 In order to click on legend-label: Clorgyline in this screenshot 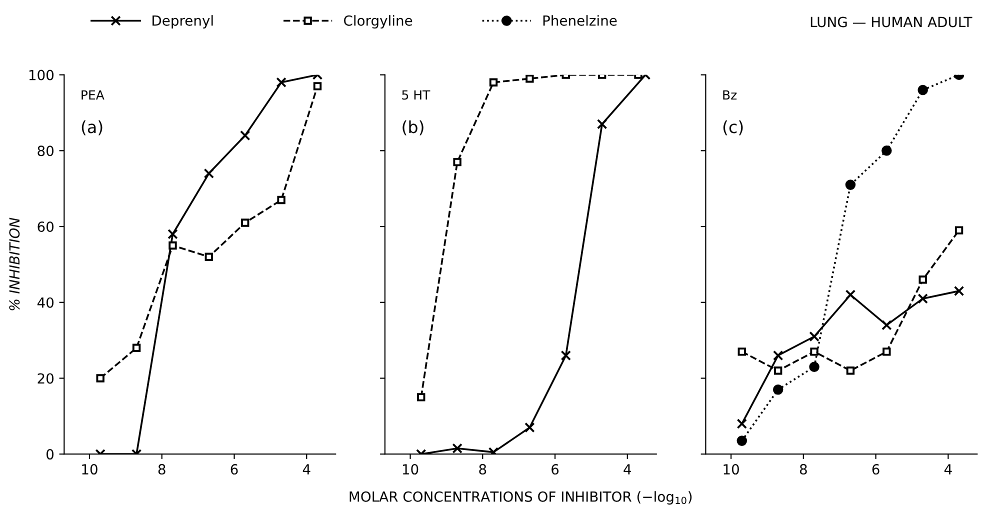, I will do `click(378, 22)`.